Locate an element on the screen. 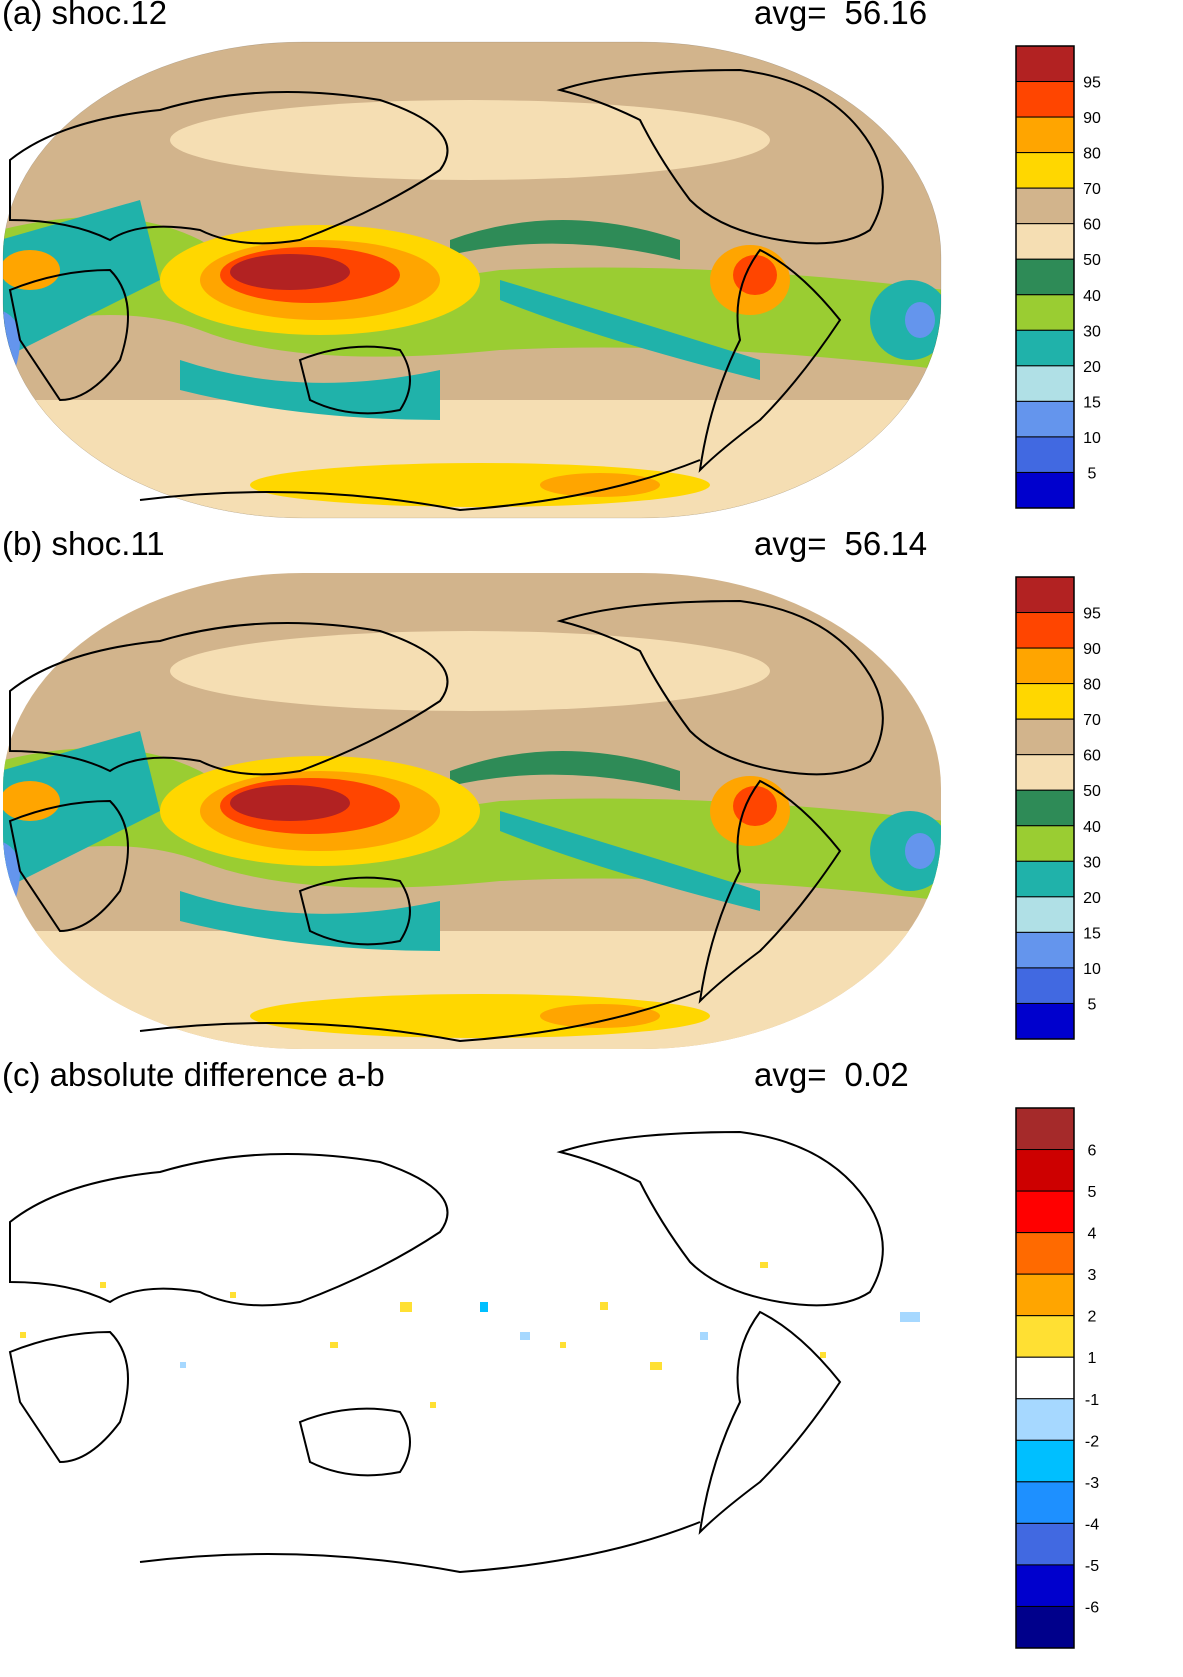 Image resolution: width=1183 pixels, height=1677 pixels. colorbar-tick-label: -1 is located at coordinates (1092, 1400).